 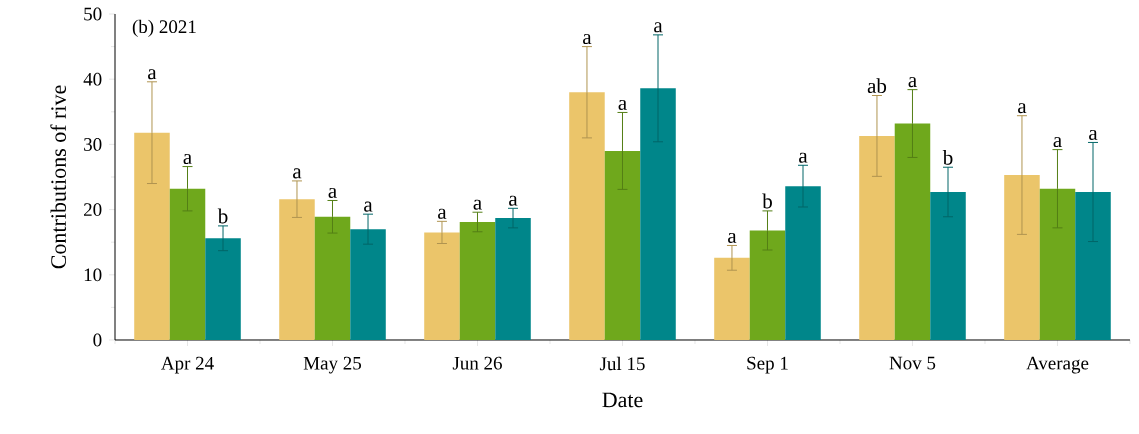 What do you see at coordinates (1057, 365) in the screenshot?
I see `x-tick-label: Average` at bounding box center [1057, 365].